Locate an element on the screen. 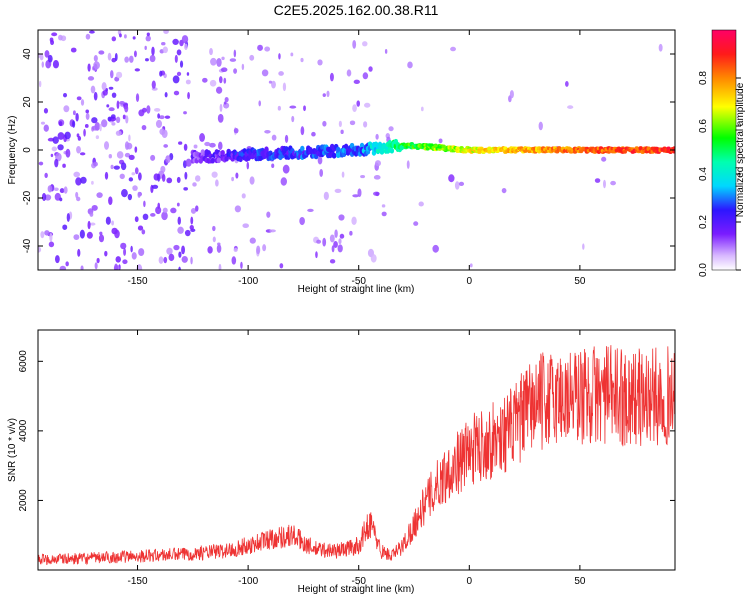  y-tick-label: 2000 is located at coordinates (23, 500).